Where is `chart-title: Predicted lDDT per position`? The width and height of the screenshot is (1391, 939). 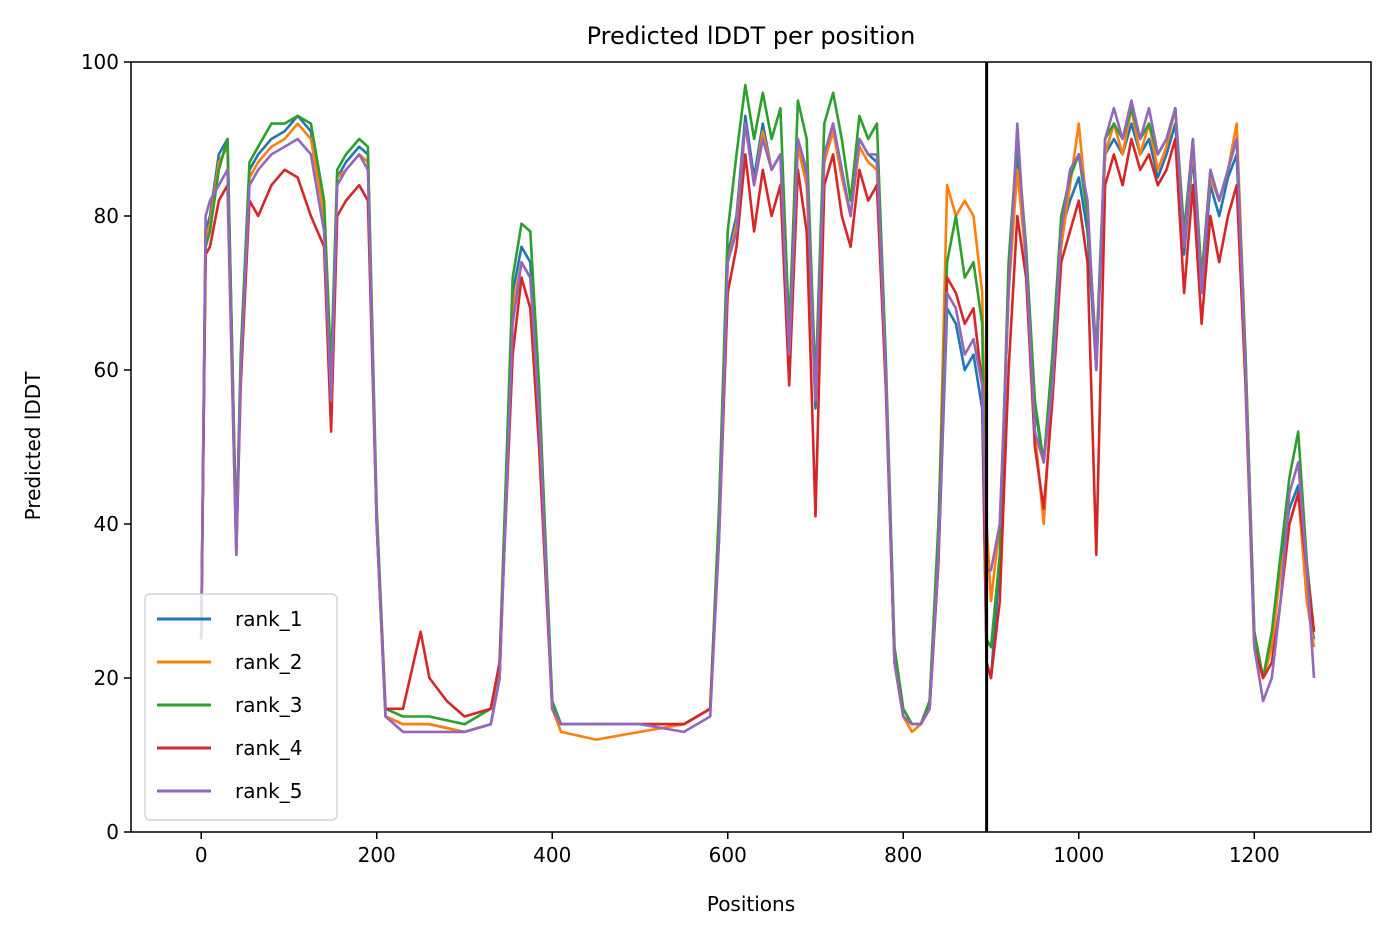 chart-title: Predicted lDDT per position is located at coordinates (751, 36).